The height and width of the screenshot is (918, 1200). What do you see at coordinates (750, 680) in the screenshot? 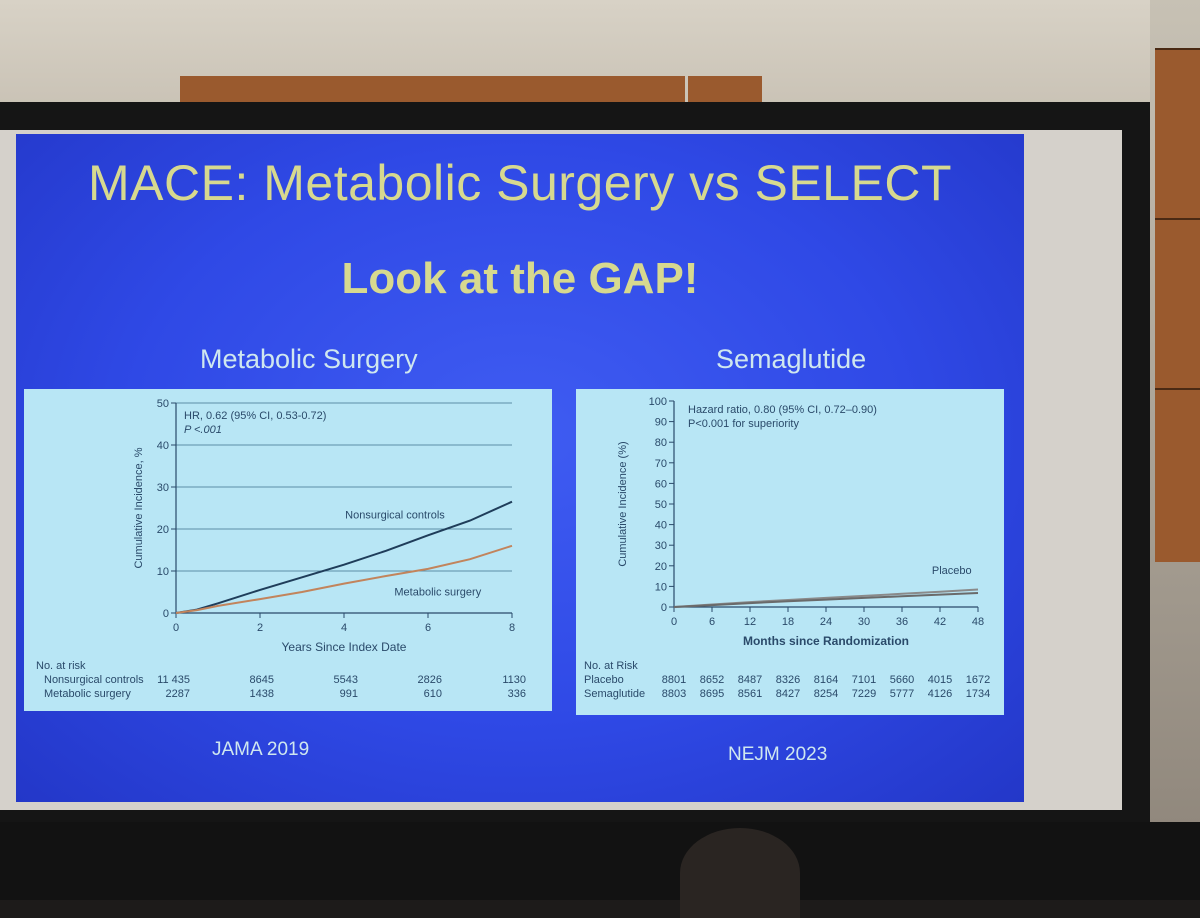
I see `risk-table-value: 8487` at bounding box center [750, 680].